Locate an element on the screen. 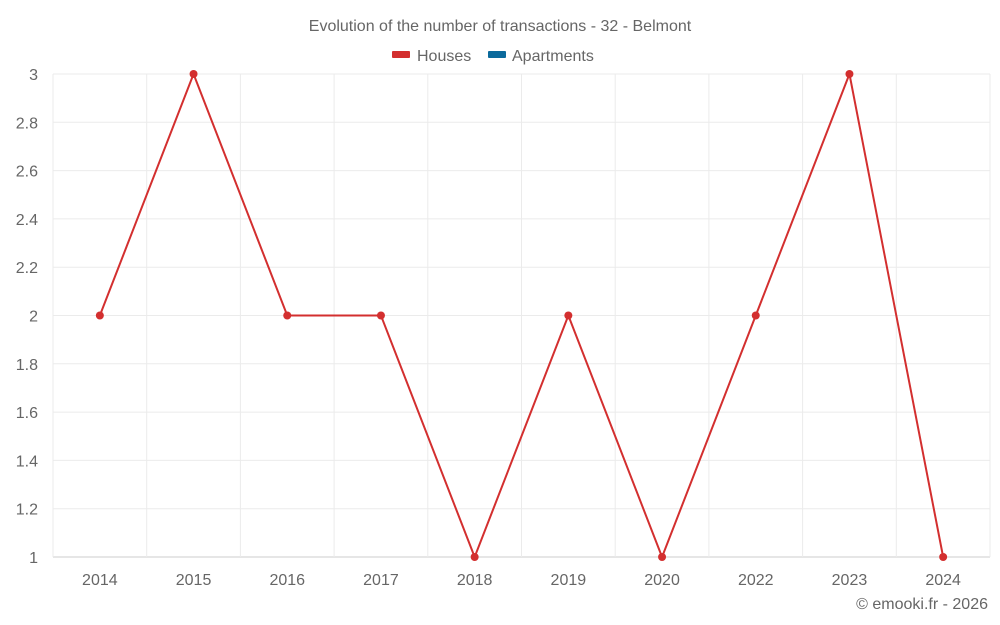 The image size is (1000, 625). y-tick-label: 2.4 is located at coordinates (27, 220).